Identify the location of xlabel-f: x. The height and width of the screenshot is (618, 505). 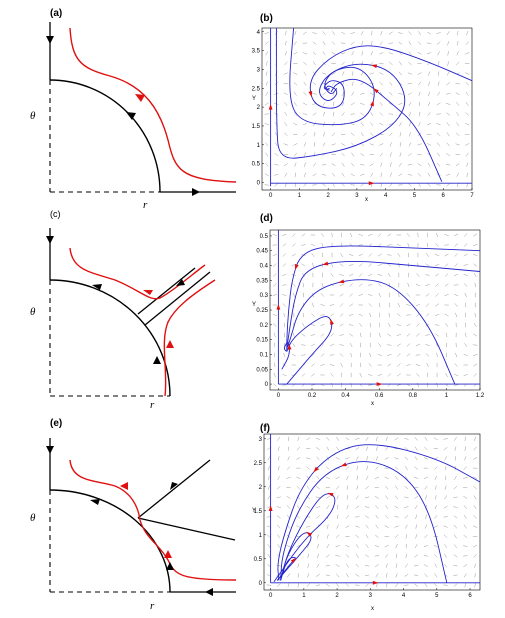
(372, 609).